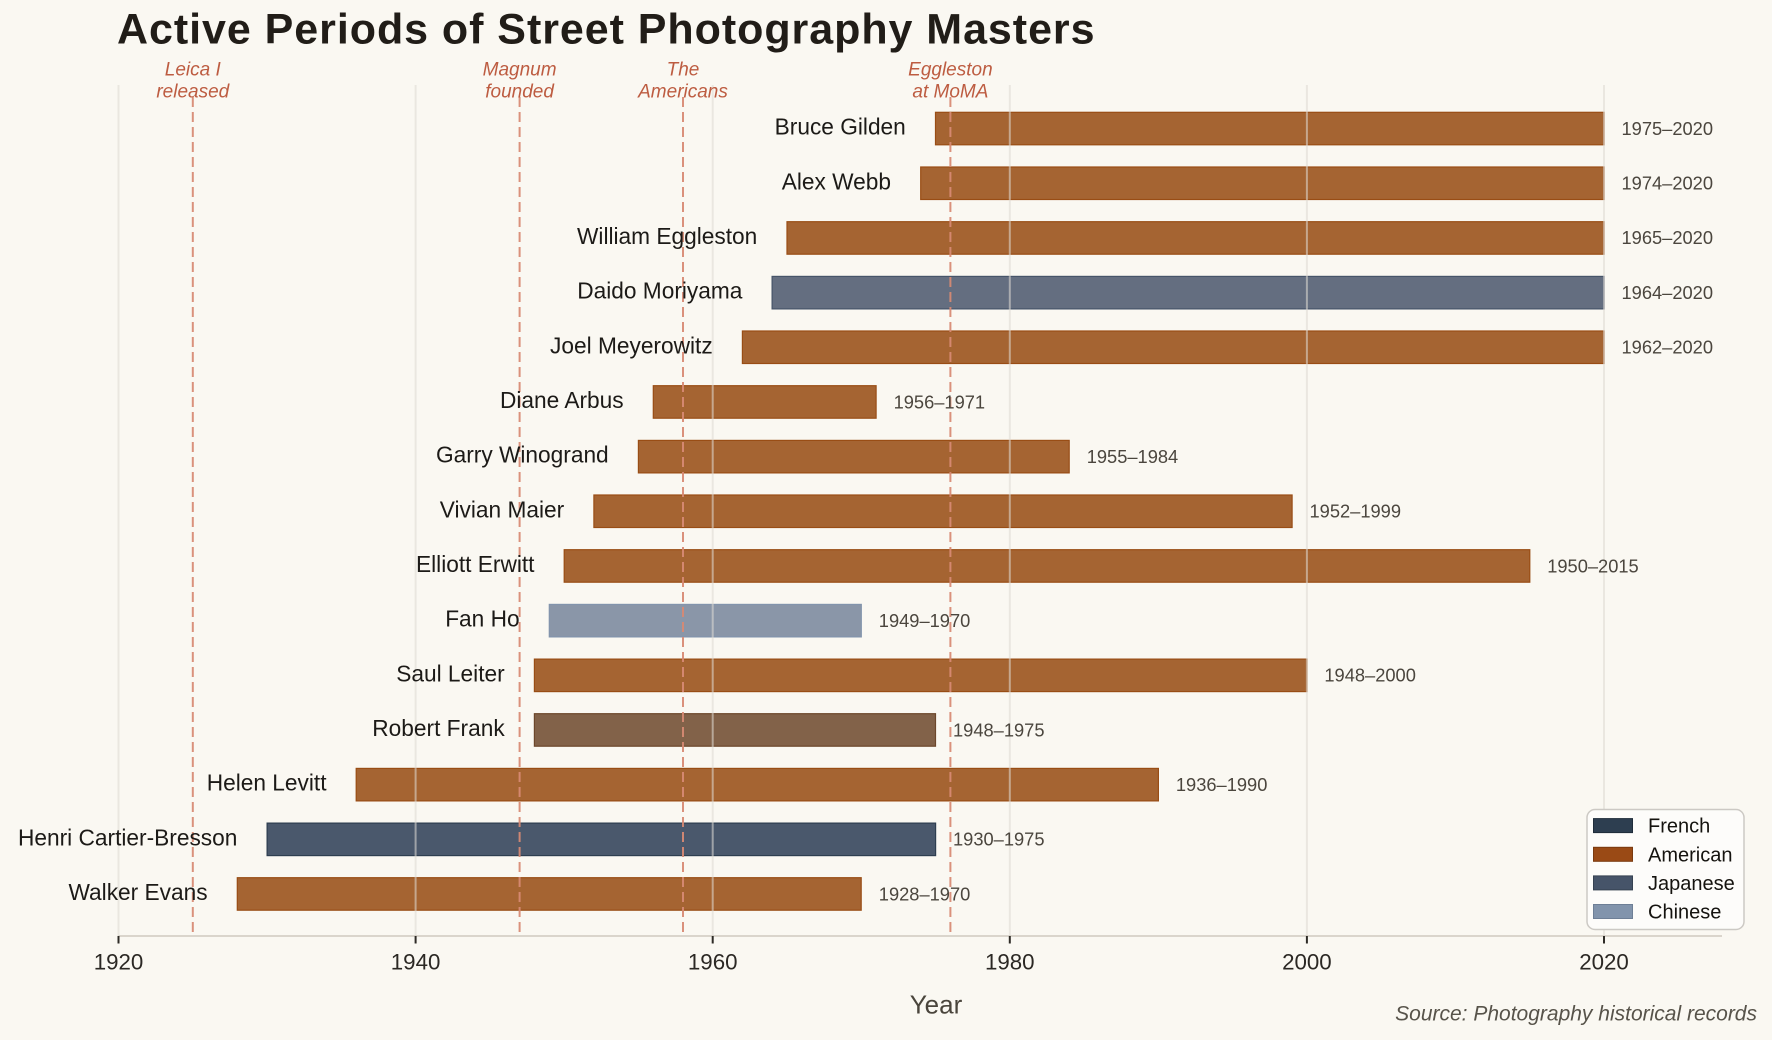  What do you see at coordinates (1684, 913) in the screenshot?
I see `svg-text: Chinese` at bounding box center [1684, 913].